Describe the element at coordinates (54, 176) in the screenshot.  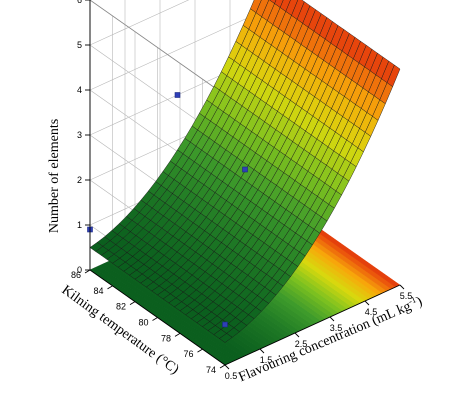
I see `z-axis-title: Number of elements` at that location.